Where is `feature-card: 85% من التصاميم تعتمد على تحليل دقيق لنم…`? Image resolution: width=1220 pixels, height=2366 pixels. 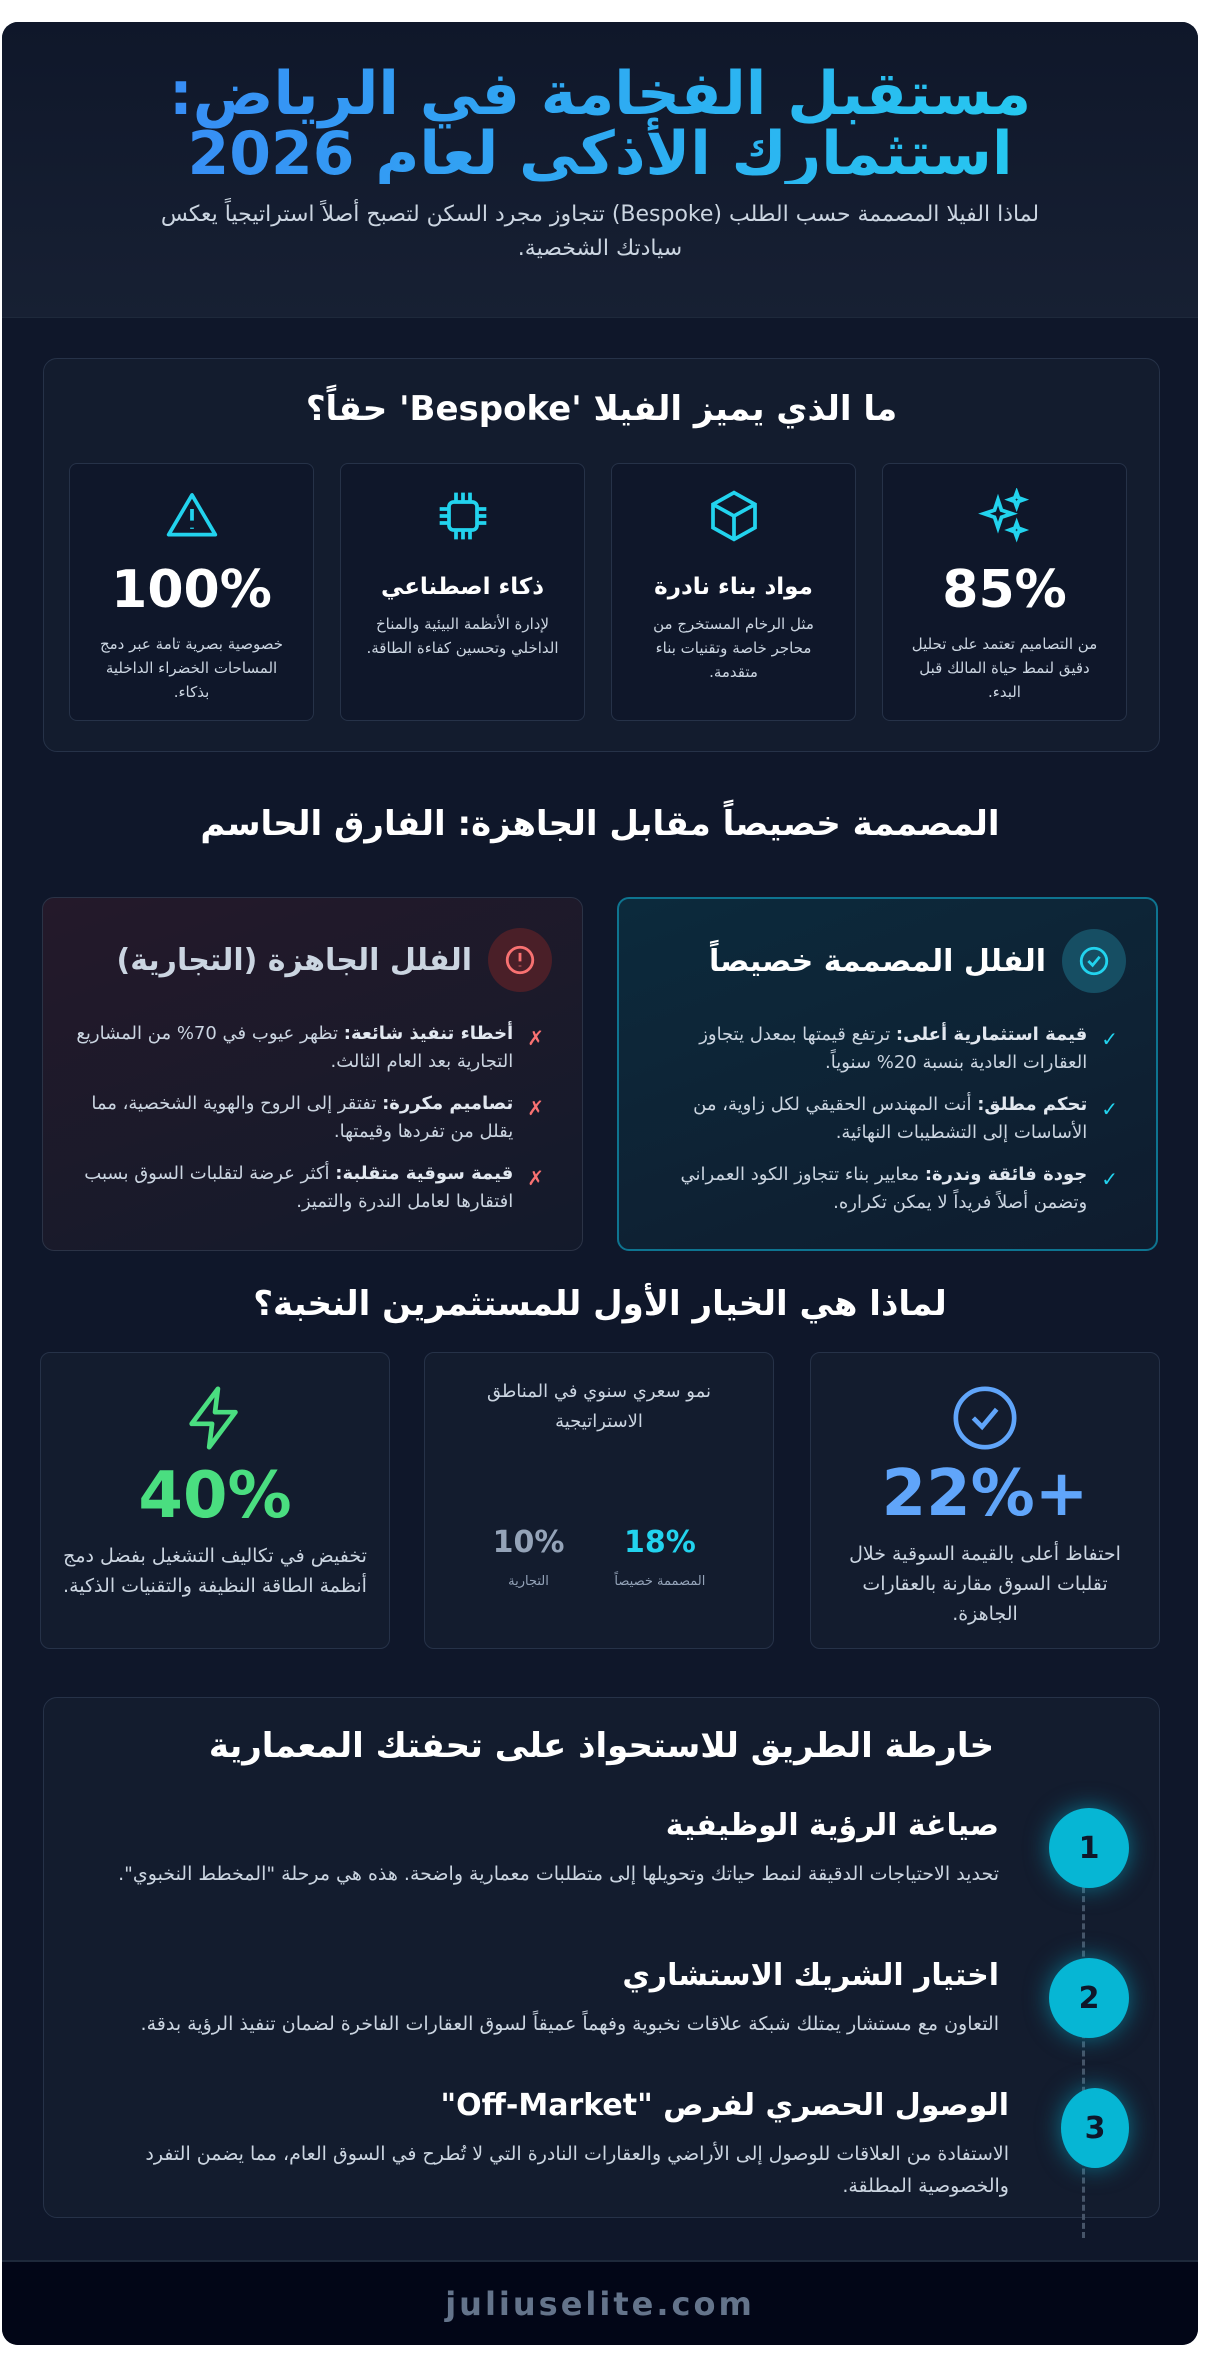
feature-card: 85% من التصاميم تعتمد على تحليل دقيق لنم… is located at coordinates (1004, 592).